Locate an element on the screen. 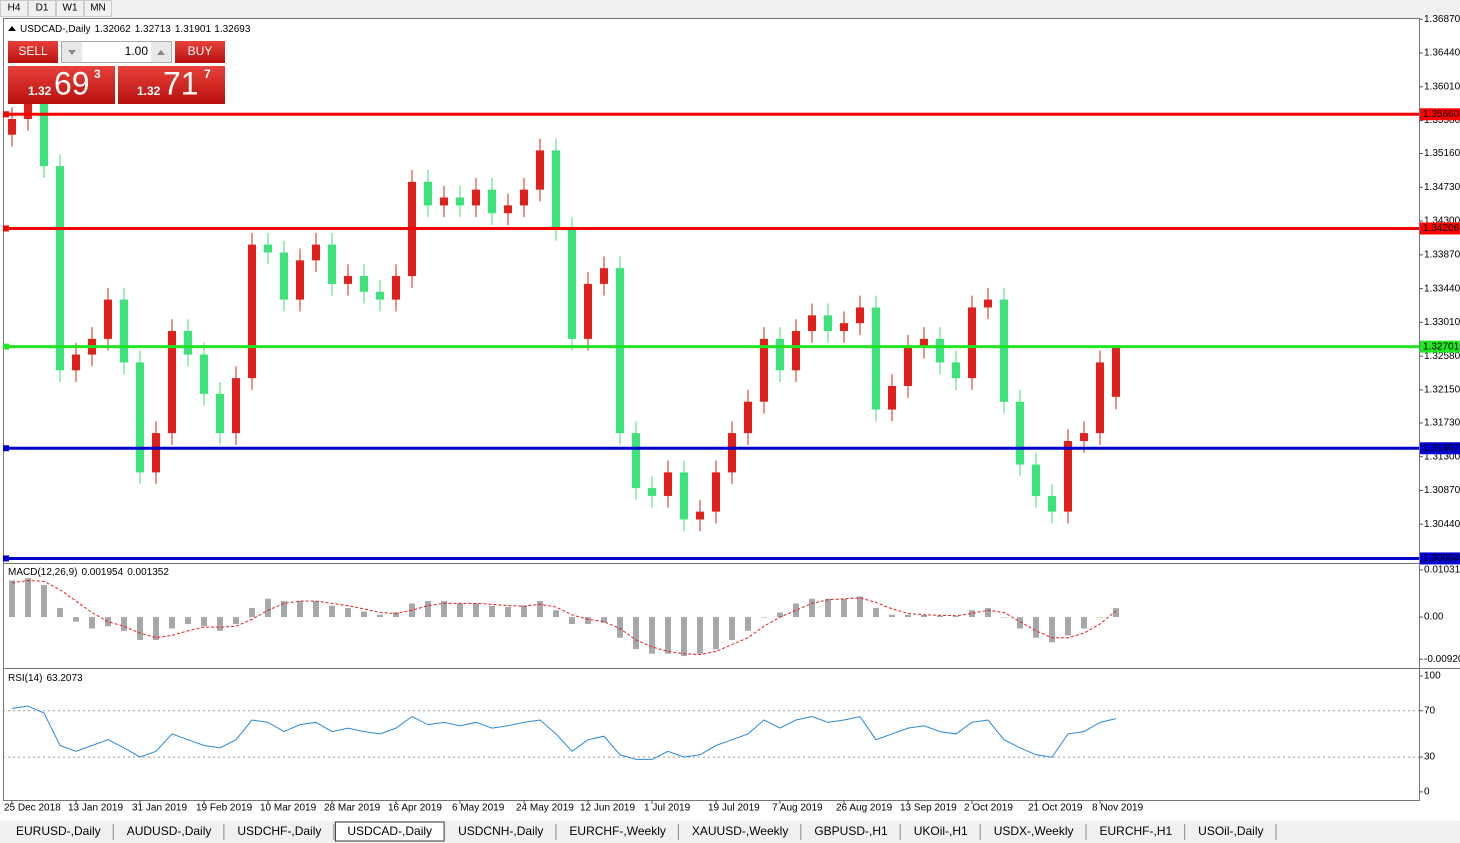 The image size is (1460, 843). symbol-tab-label: USDX-,Weekly is located at coordinates (1034, 831).